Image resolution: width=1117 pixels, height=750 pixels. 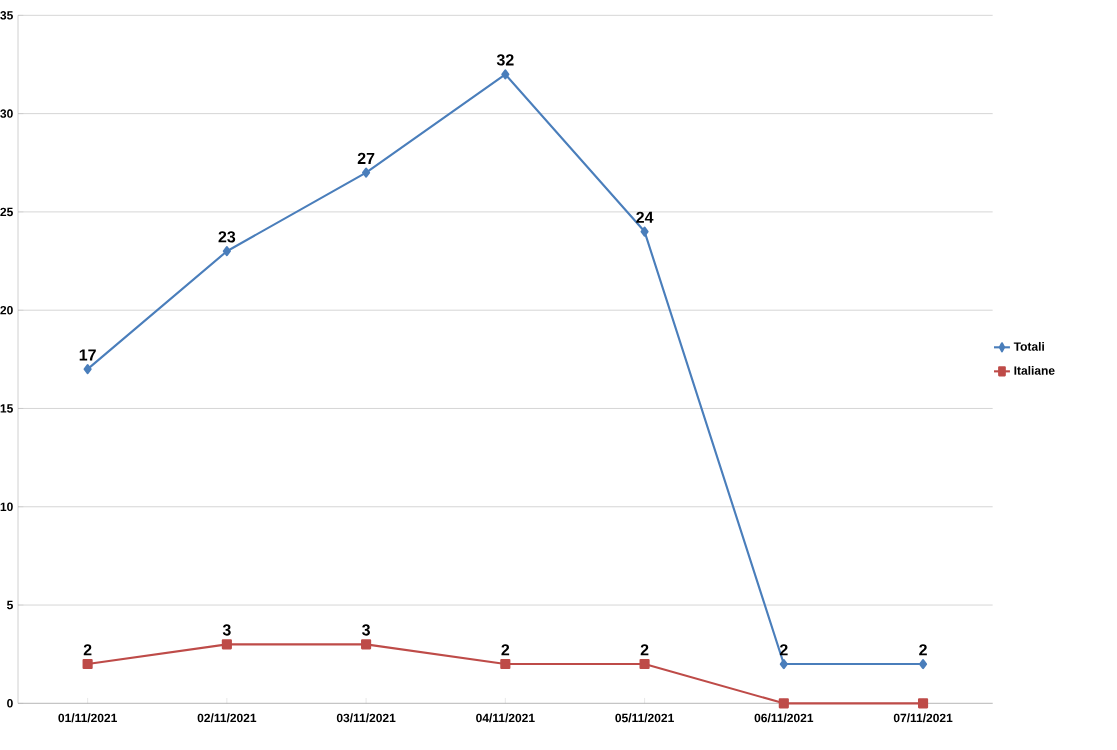 I want to click on y-tick-label: 20, so click(x=6, y=310).